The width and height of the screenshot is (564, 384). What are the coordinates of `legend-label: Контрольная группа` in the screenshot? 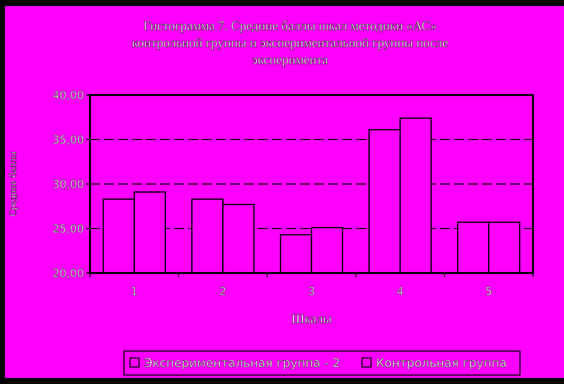 It's located at (441, 363).